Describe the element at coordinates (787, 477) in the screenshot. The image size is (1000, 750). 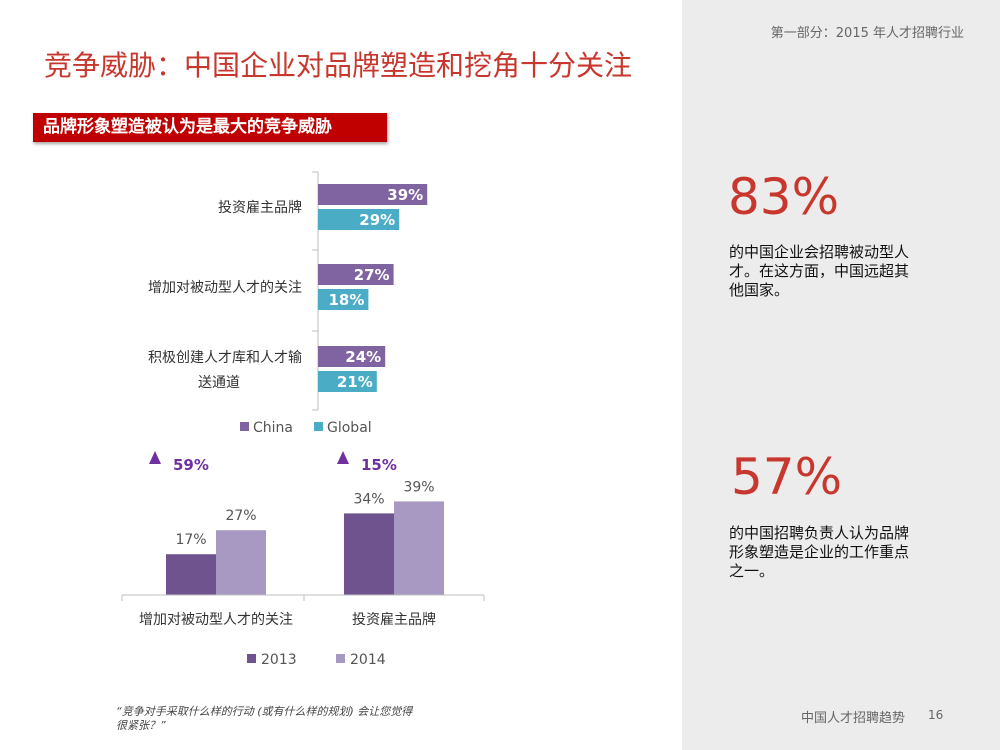
I see `stat-branding-value: 57%` at that location.